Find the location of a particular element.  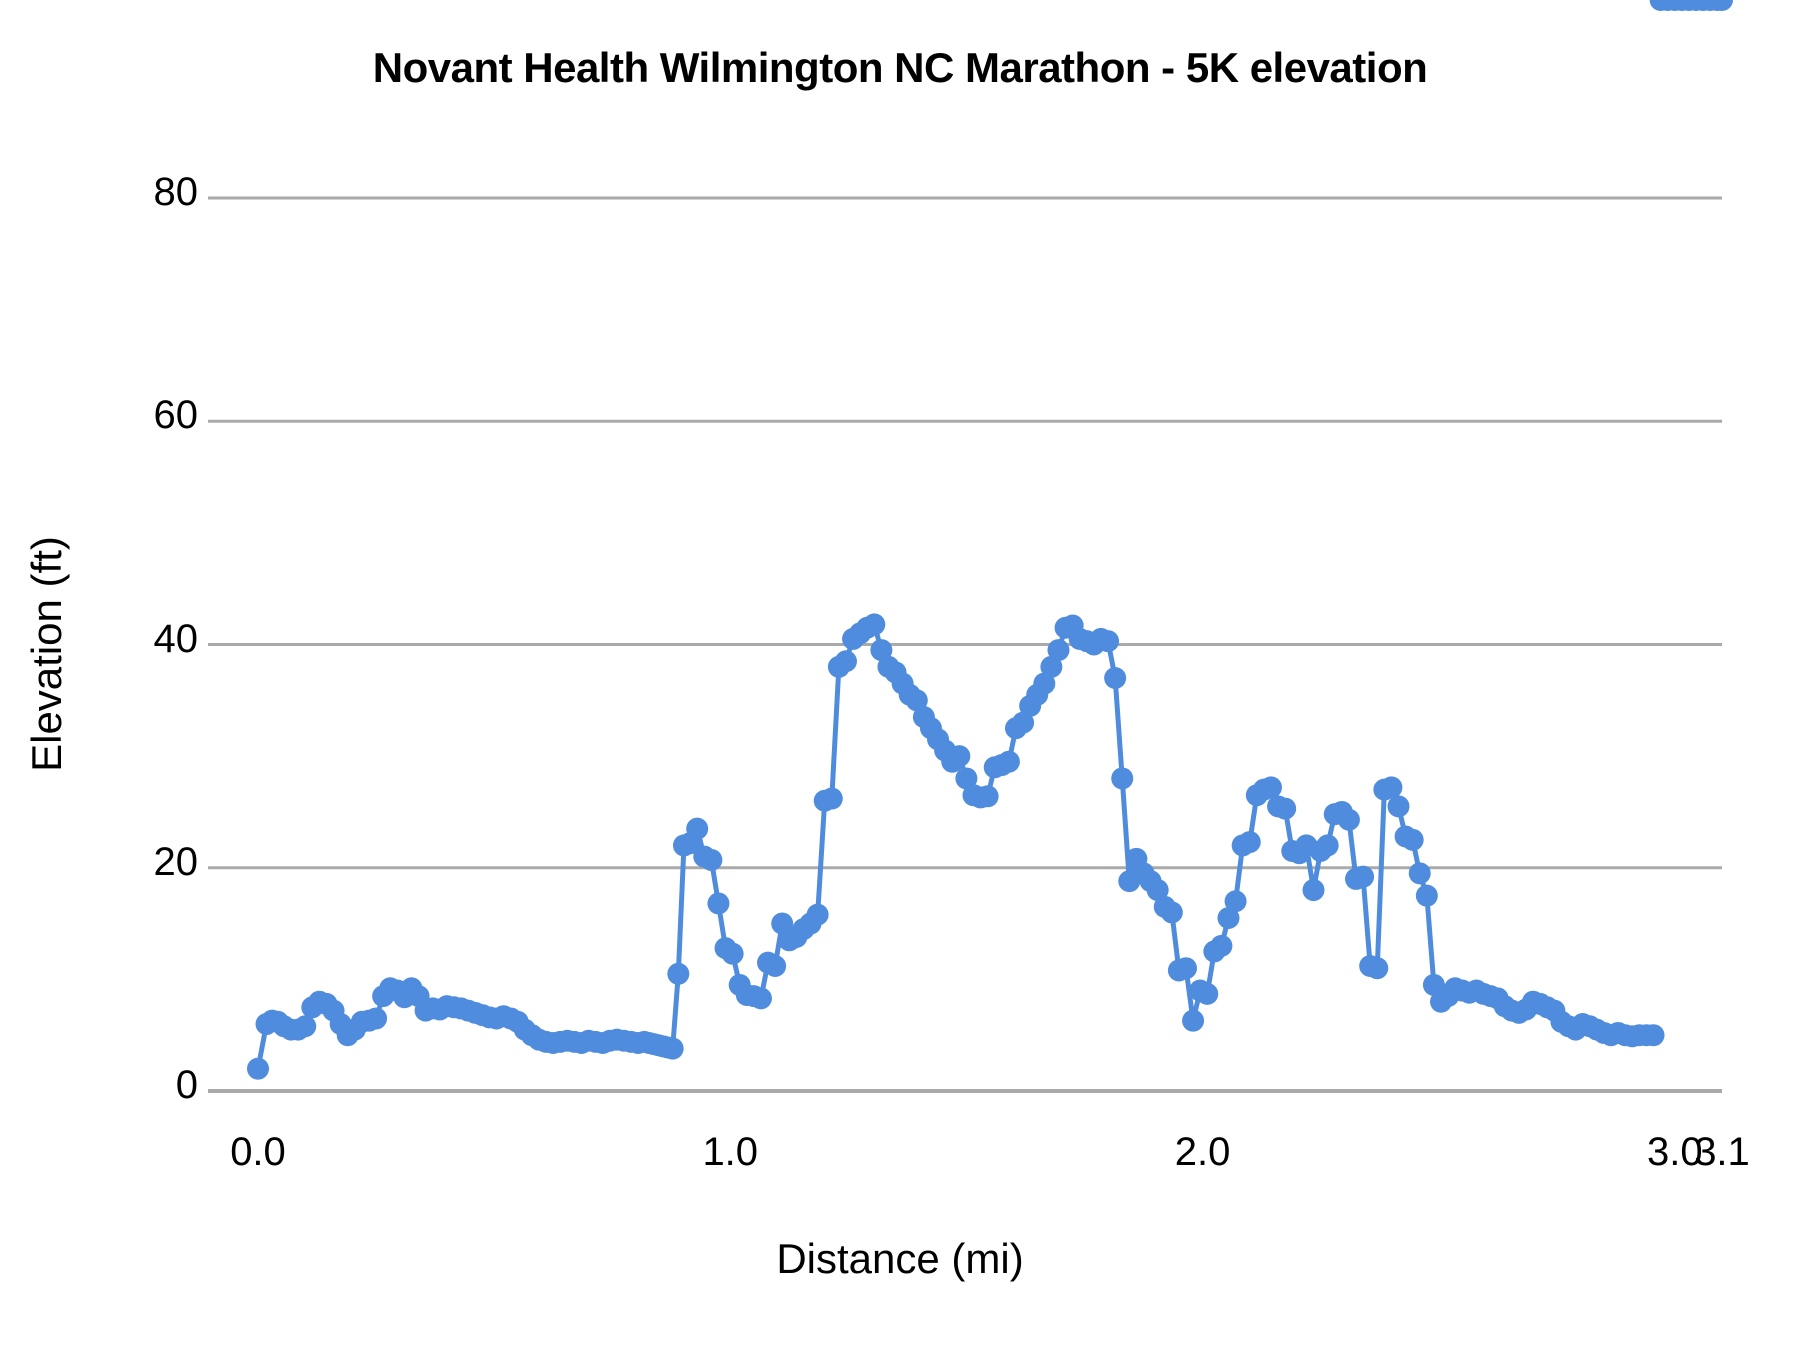

x-axis-title: Distance (mi) is located at coordinates (900, 1258).